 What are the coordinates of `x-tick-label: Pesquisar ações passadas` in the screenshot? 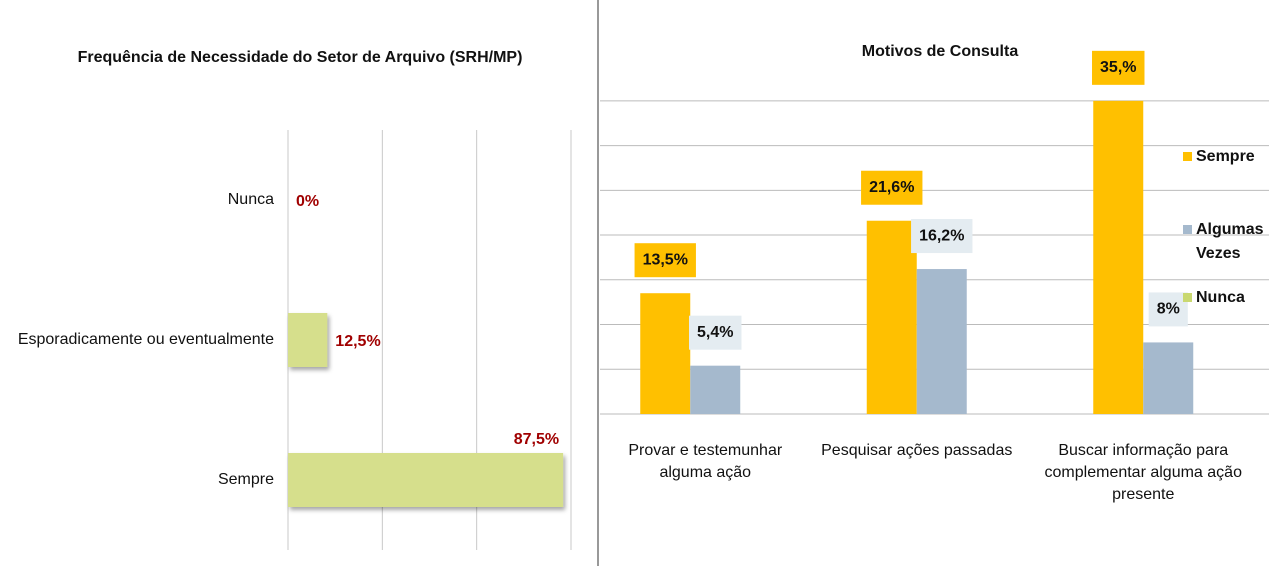 It's located at (917, 450).